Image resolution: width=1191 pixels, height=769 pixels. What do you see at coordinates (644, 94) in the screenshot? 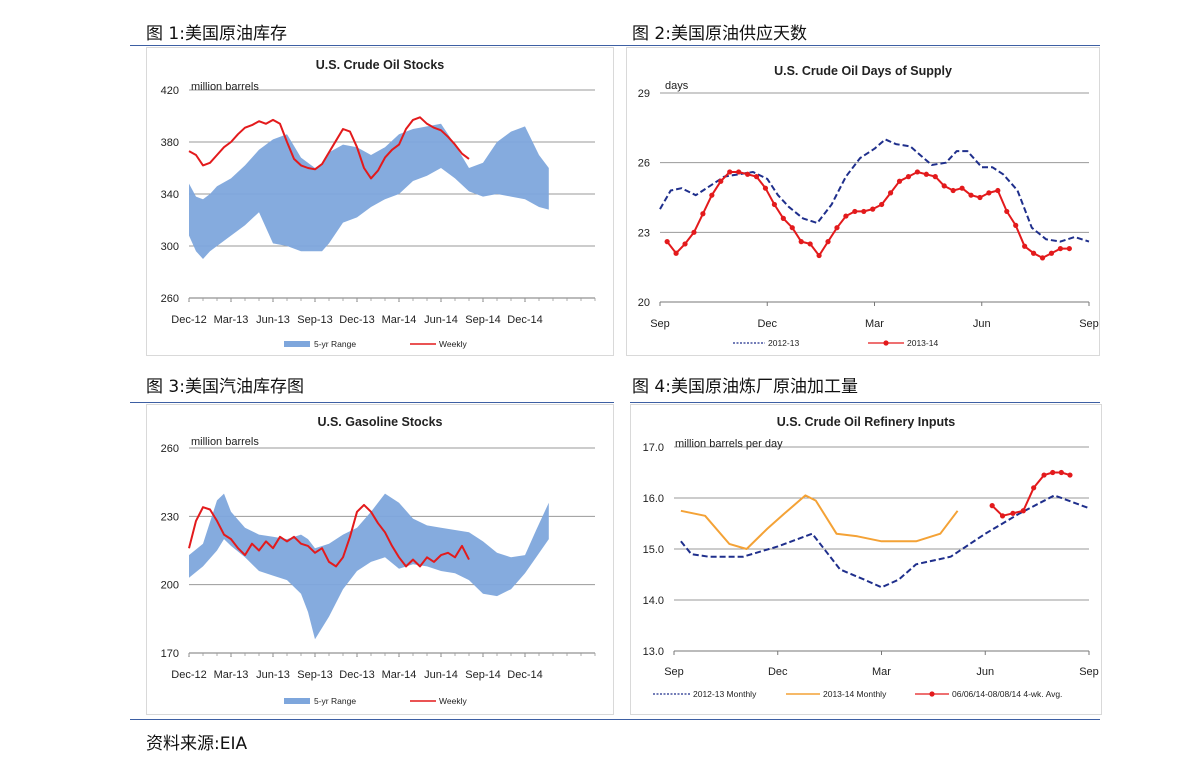
I see `y-tick-label: 29` at bounding box center [644, 94].